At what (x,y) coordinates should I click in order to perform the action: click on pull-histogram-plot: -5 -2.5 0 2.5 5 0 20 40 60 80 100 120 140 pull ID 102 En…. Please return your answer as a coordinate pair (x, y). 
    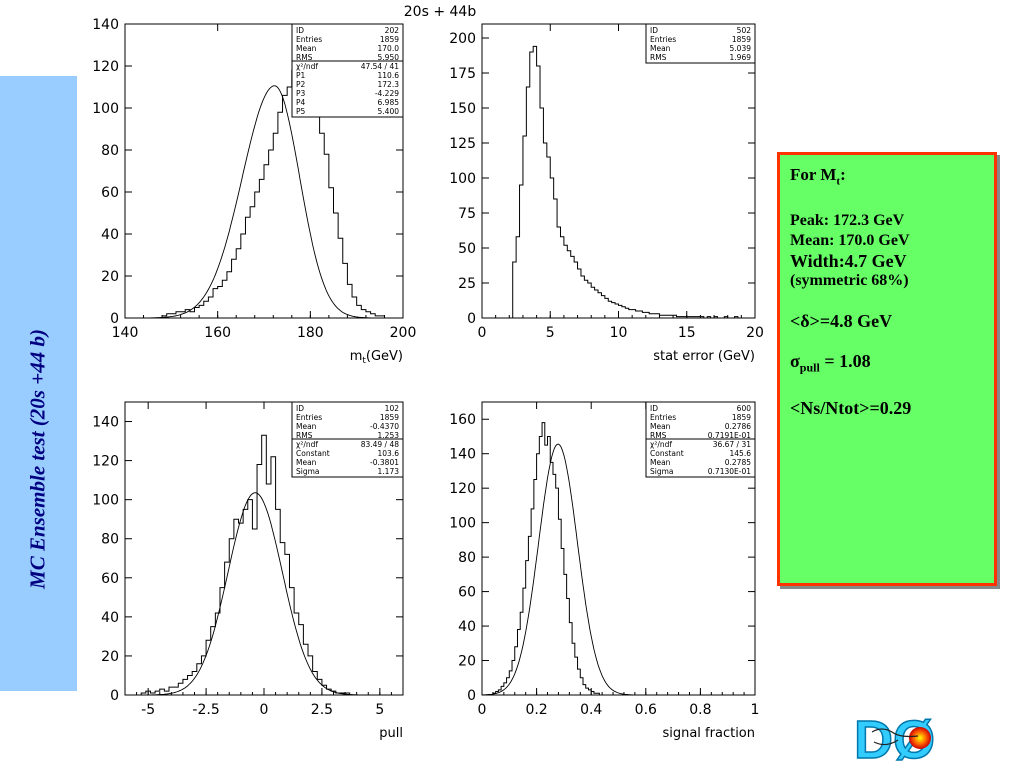
    Looking at the image, I should click on (248, 571).